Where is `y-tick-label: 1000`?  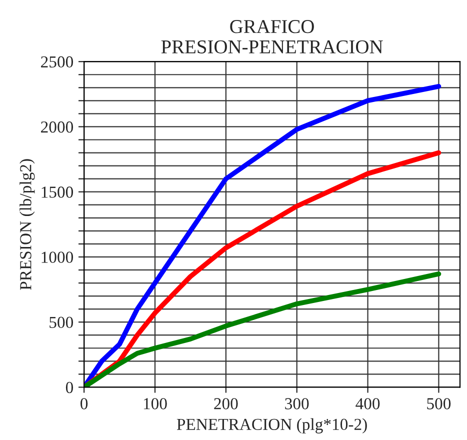
y-tick-label: 1000 is located at coordinates (58, 257).